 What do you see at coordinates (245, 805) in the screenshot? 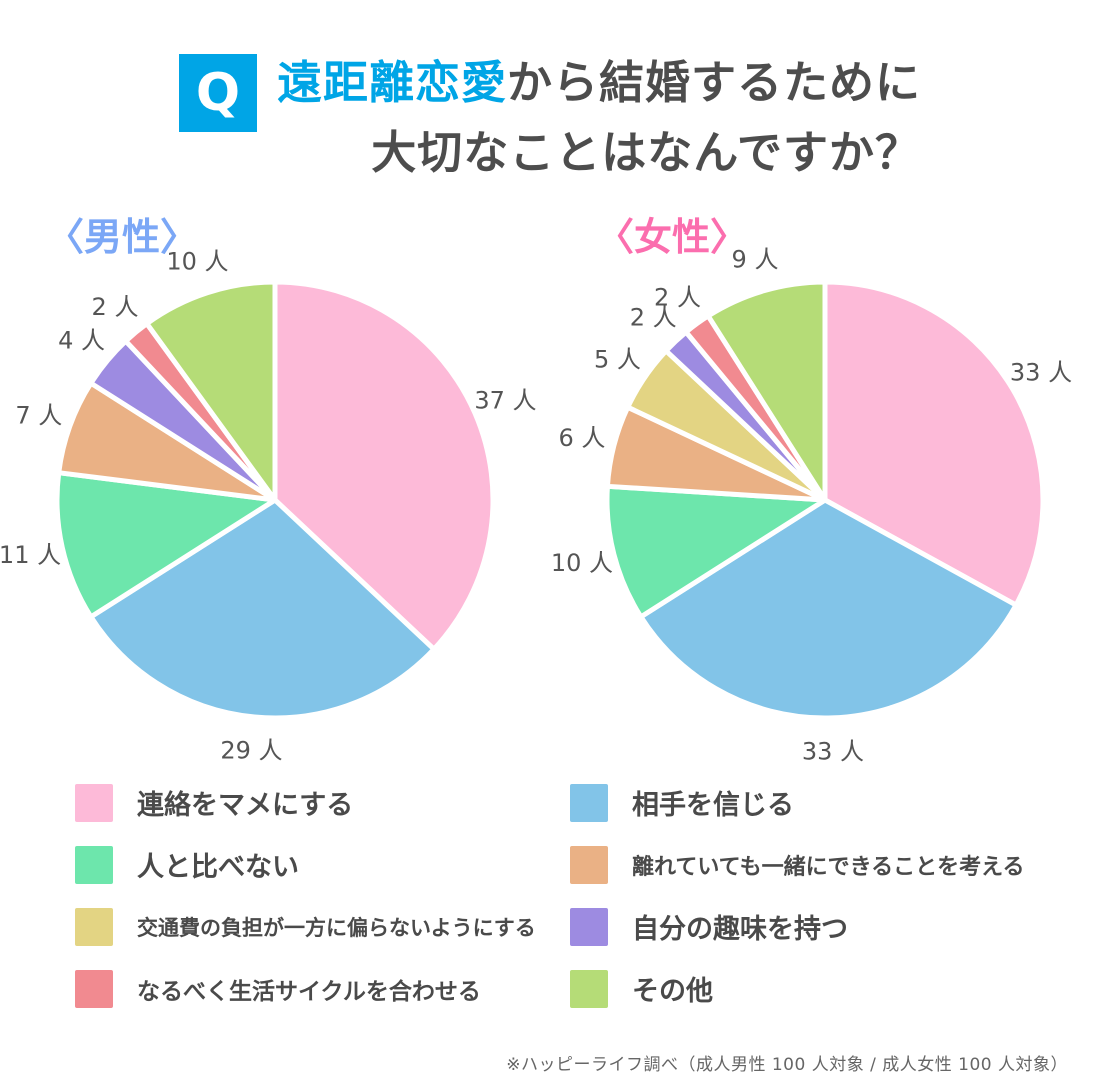
I see `legend-item-label: 連絡をマメにする` at bounding box center [245, 805].